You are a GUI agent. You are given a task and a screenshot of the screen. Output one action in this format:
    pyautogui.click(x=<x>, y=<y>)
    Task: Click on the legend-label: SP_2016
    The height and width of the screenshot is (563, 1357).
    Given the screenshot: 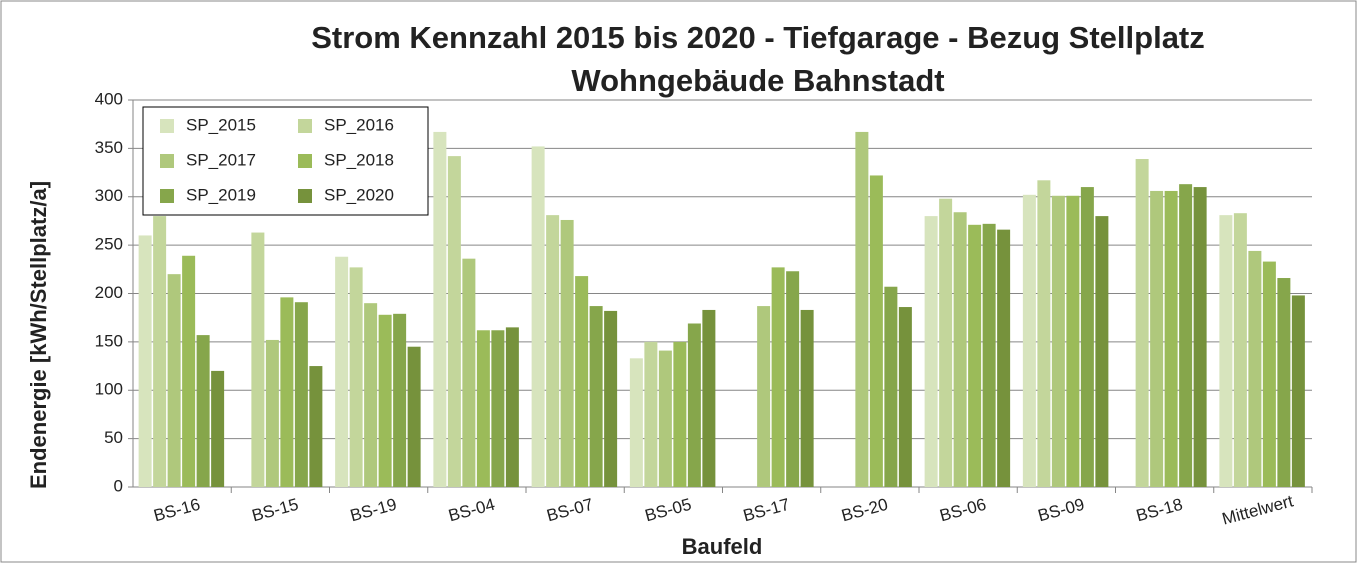 What is the action you would take?
    pyautogui.click(x=359, y=124)
    